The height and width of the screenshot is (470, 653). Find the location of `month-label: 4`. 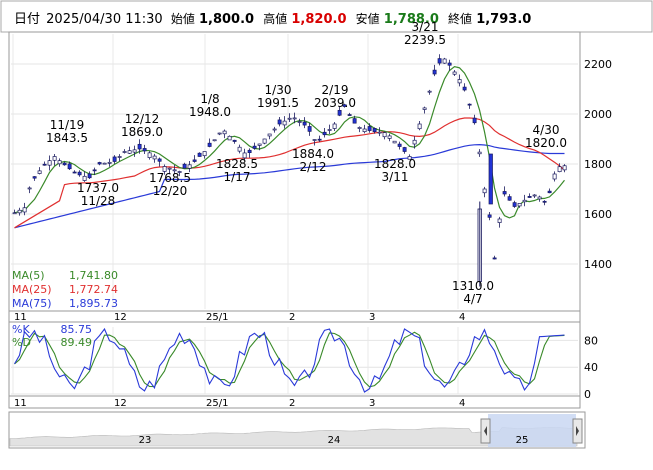

month-label: 4 is located at coordinates (462, 317).